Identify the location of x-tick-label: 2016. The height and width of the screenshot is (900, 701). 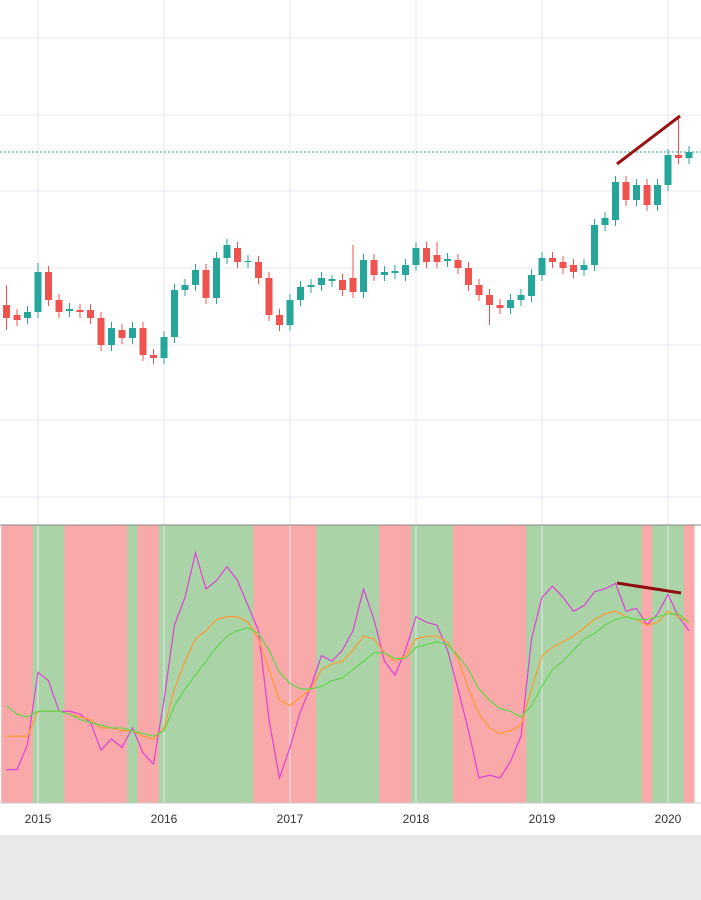
(164, 819).